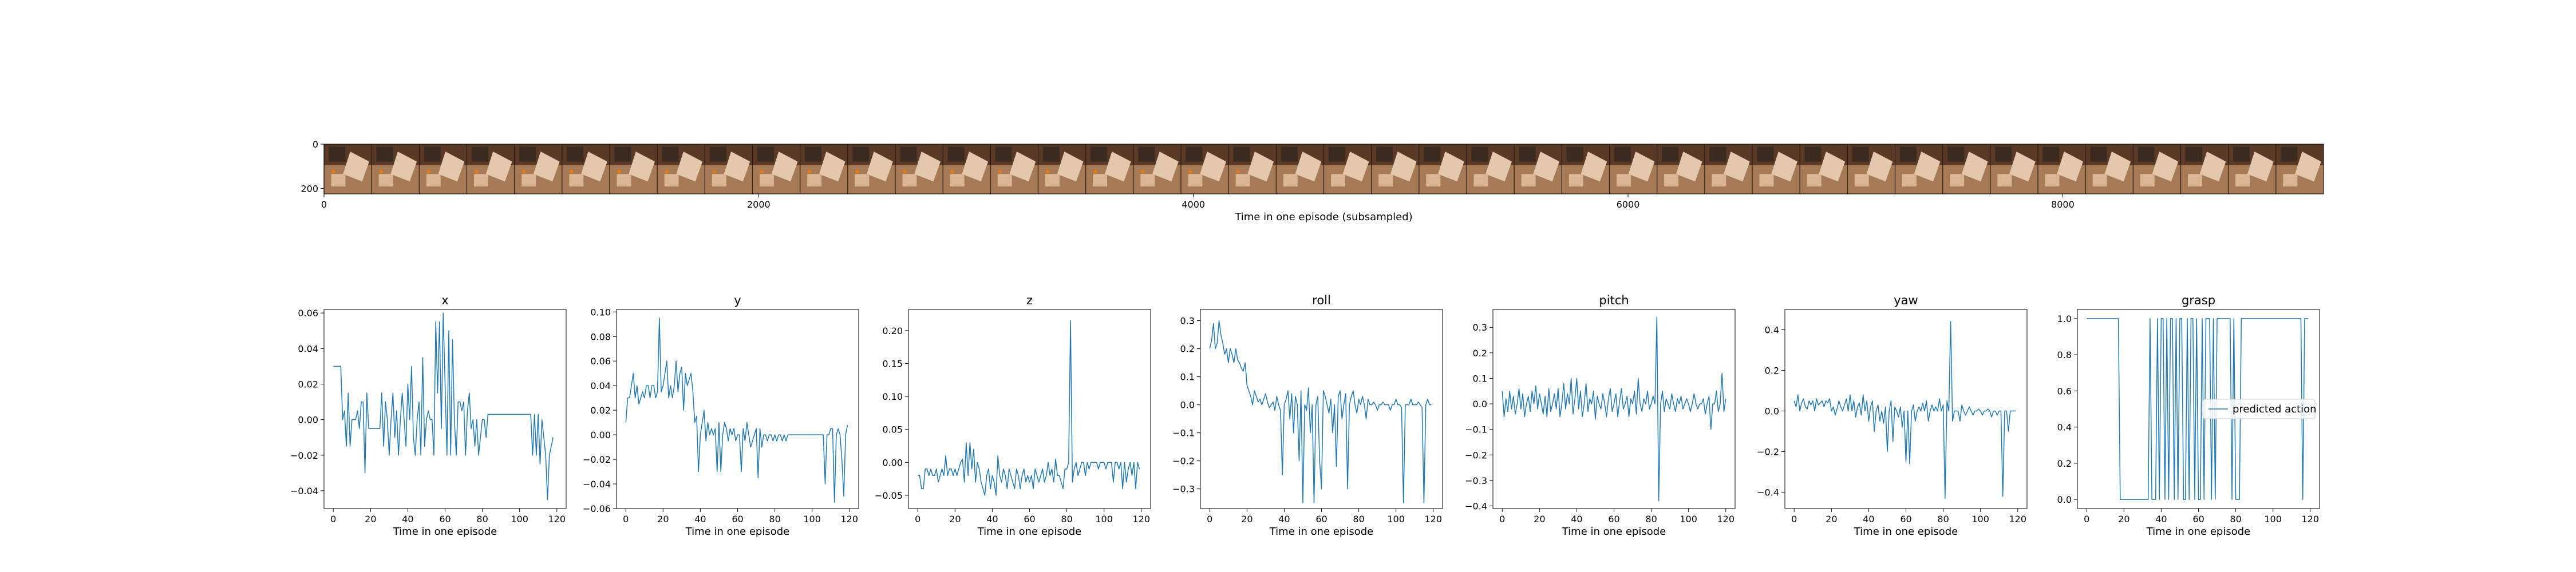  Describe the element at coordinates (2198, 300) in the screenshot. I see `subplot-title: grasp` at that location.